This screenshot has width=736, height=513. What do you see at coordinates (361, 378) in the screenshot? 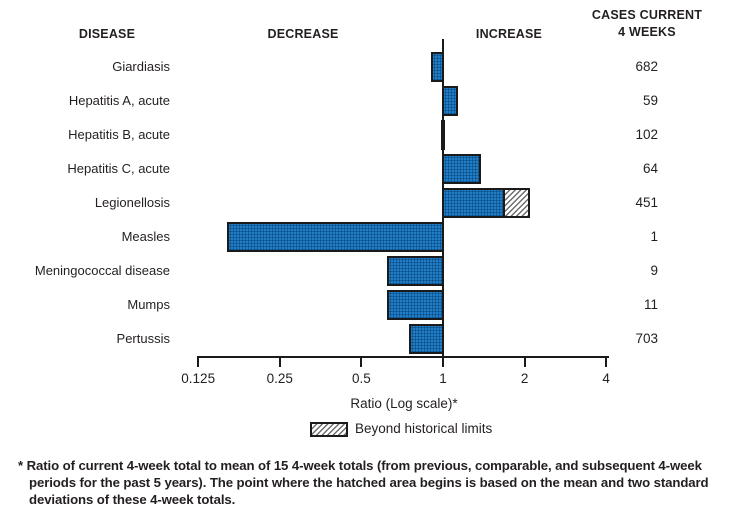
I see `x-axis-tick-label: 0.5` at bounding box center [361, 378].